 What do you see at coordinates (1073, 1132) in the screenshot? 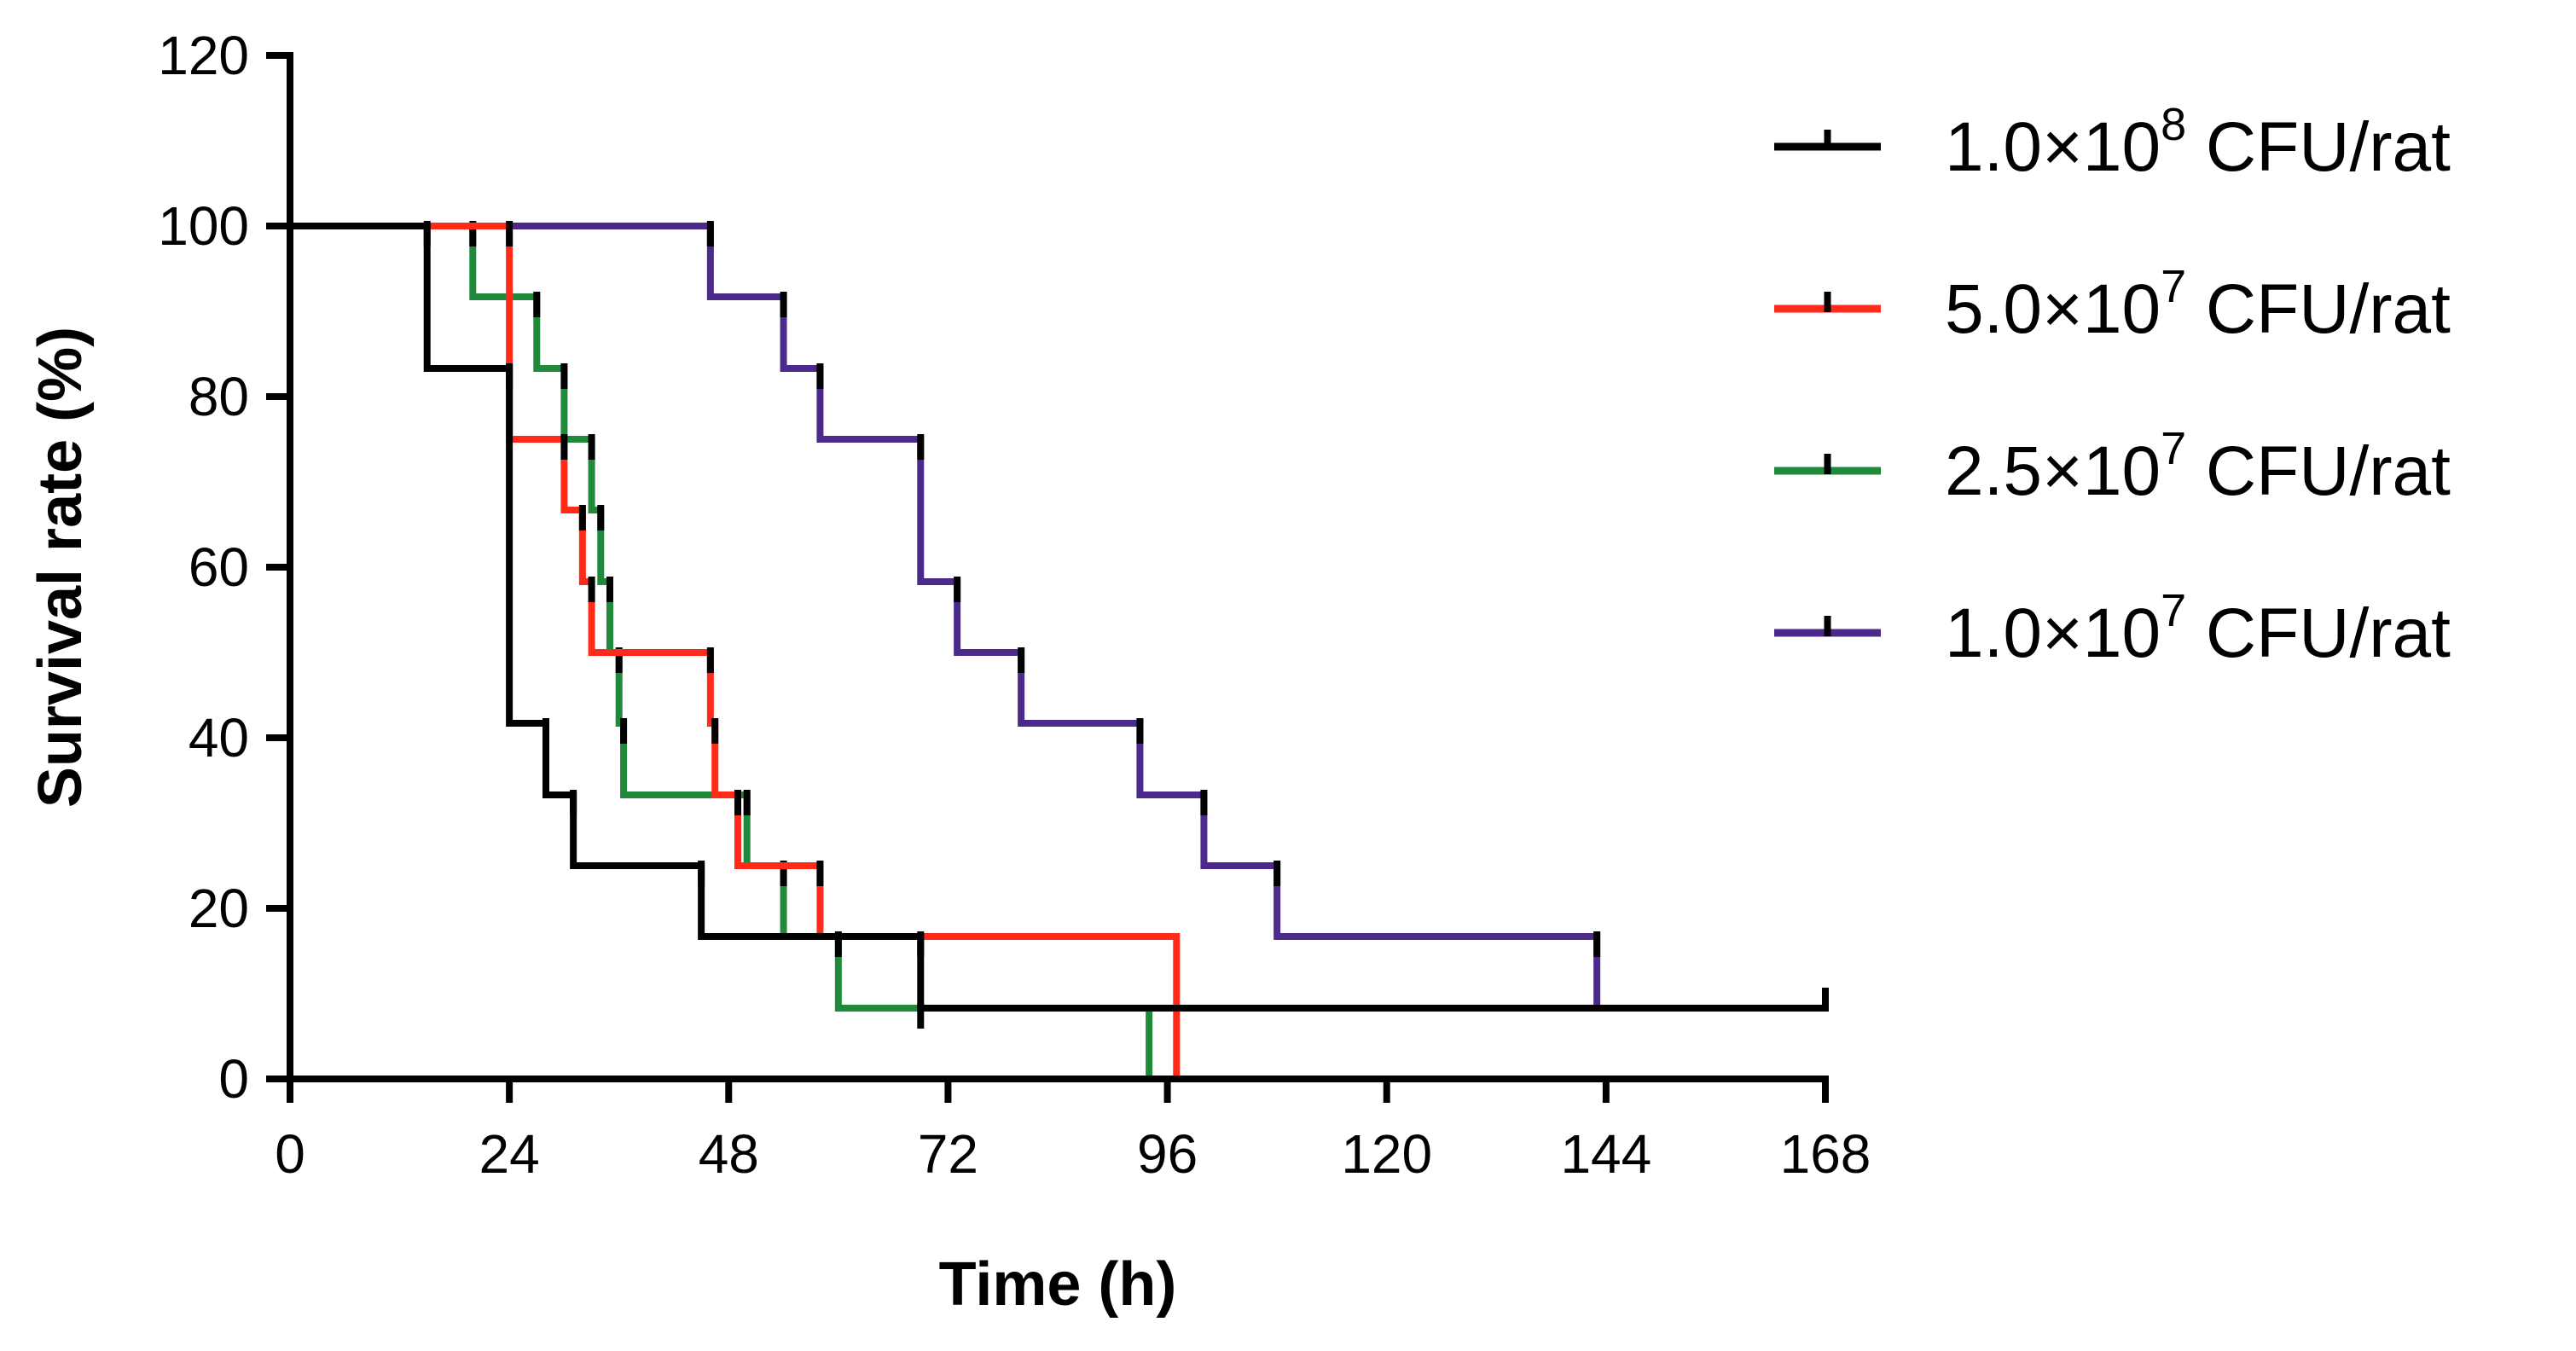
I see `x-ticks: 0 24 48 72 96 120 144 168` at bounding box center [1073, 1132].